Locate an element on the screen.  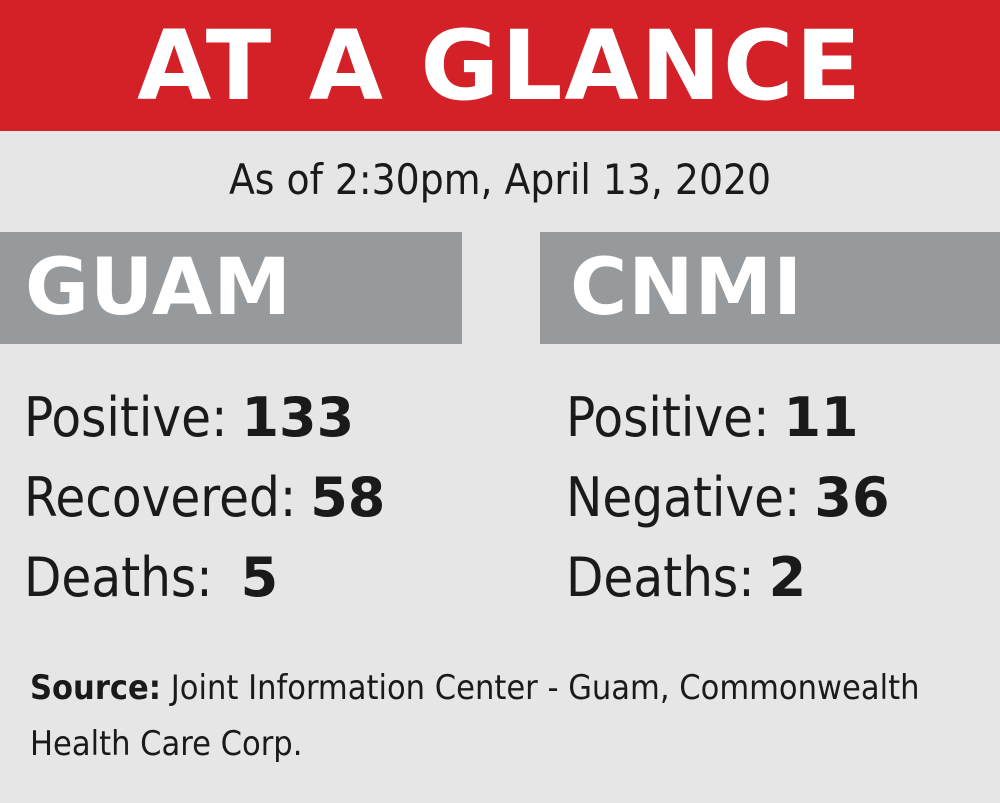
stat-row-recovered: Recovered: 58 is located at coordinates (204, 498).